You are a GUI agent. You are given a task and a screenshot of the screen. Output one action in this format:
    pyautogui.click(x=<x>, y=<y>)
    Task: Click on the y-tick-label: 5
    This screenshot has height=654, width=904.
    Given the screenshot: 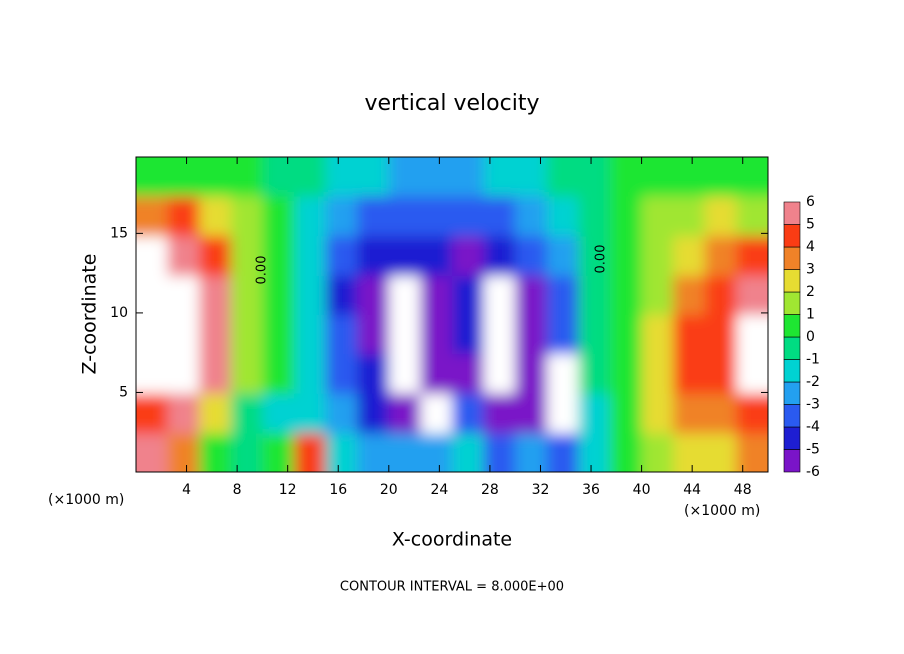 What is the action you would take?
    pyautogui.click(x=123, y=392)
    